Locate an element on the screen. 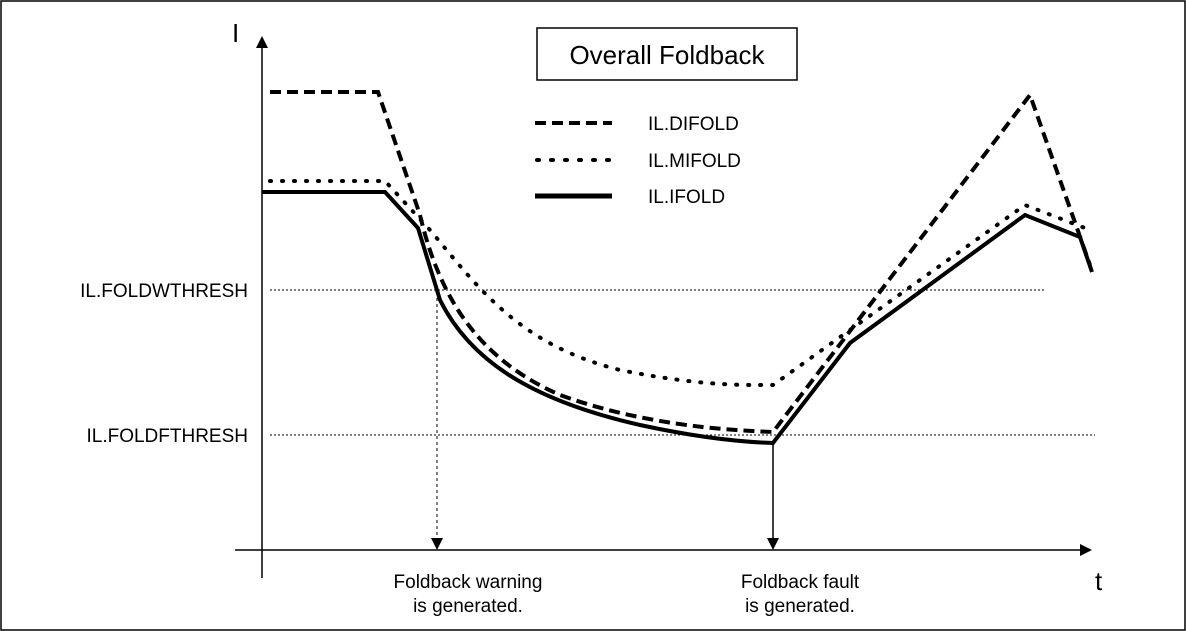  title-box is located at coordinates (667, 54).